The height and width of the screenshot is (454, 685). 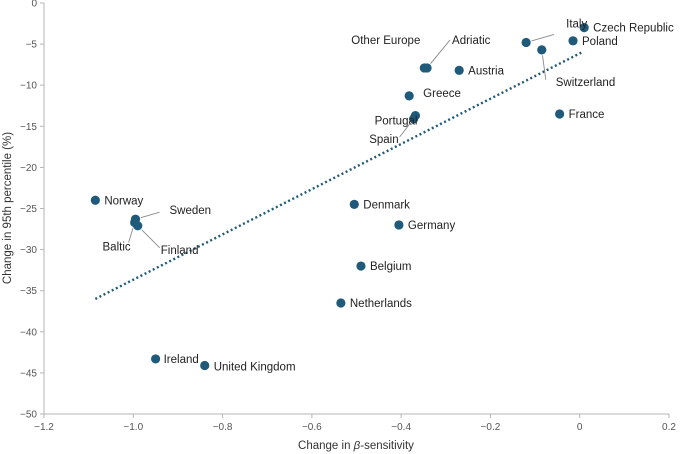 What do you see at coordinates (255, 368) in the screenshot?
I see `label-united-kingdom: United Kingdom` at bounding box center [255, 368].